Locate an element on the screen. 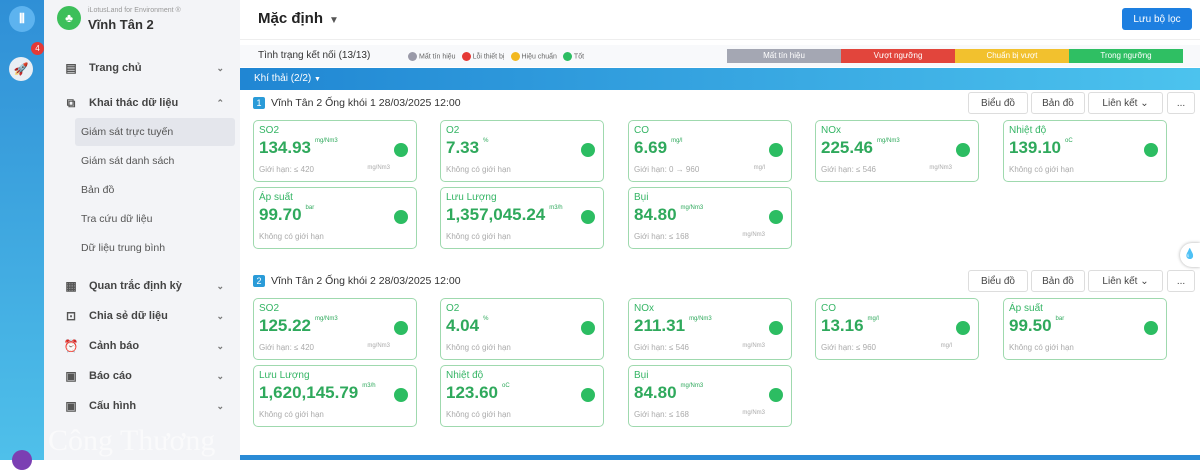 This screenshot has width=1200, height=470. sidebar-item: ▤ Trang chủ ⌄ is located at coordinates (142, 68).